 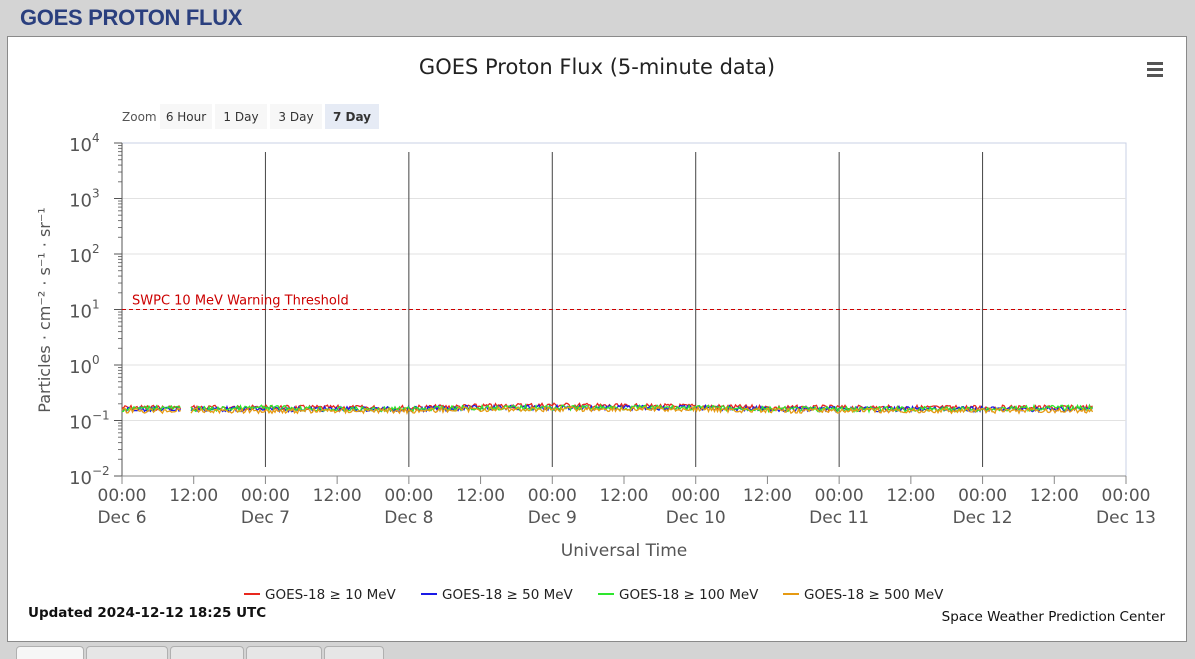 I want to click on y-axis-title: Particles · cm⁻² · s⁻¹ · sr⁻¹, so click(x=44, y=309).